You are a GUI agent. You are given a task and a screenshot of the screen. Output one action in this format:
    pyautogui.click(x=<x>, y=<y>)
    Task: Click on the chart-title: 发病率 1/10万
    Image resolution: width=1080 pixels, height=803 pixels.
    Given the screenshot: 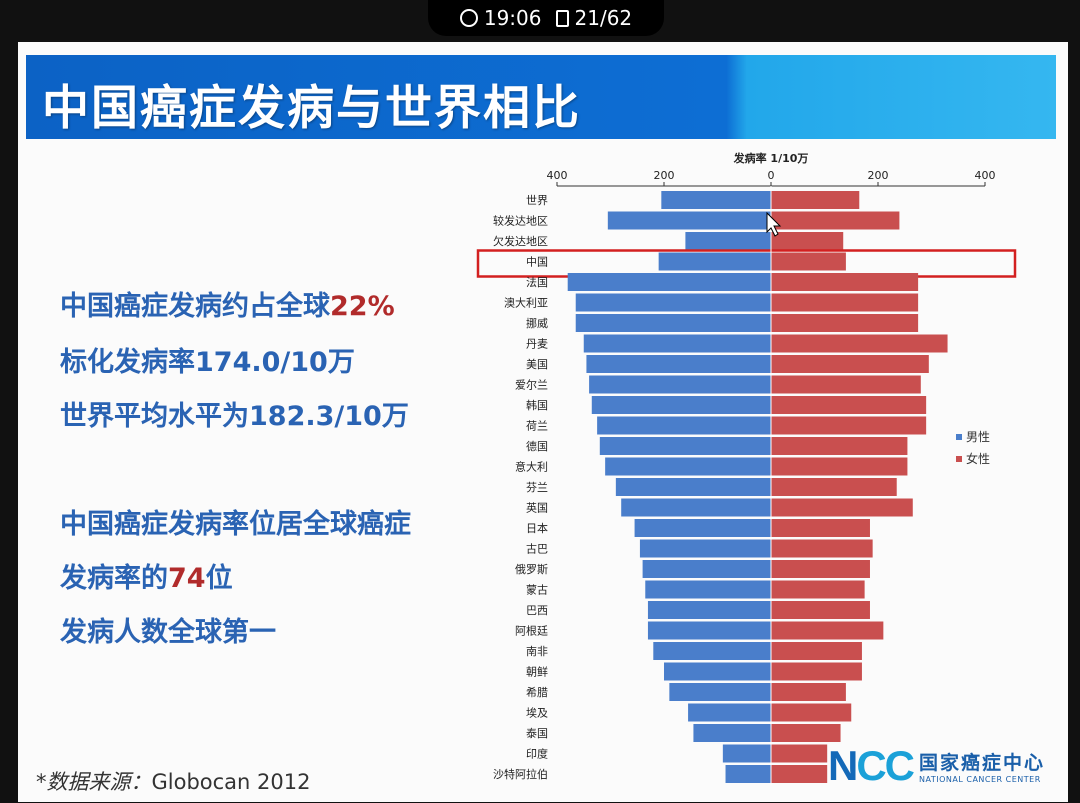 What is the action you would take?
    pyautogui.click(x=771, y=158)
    